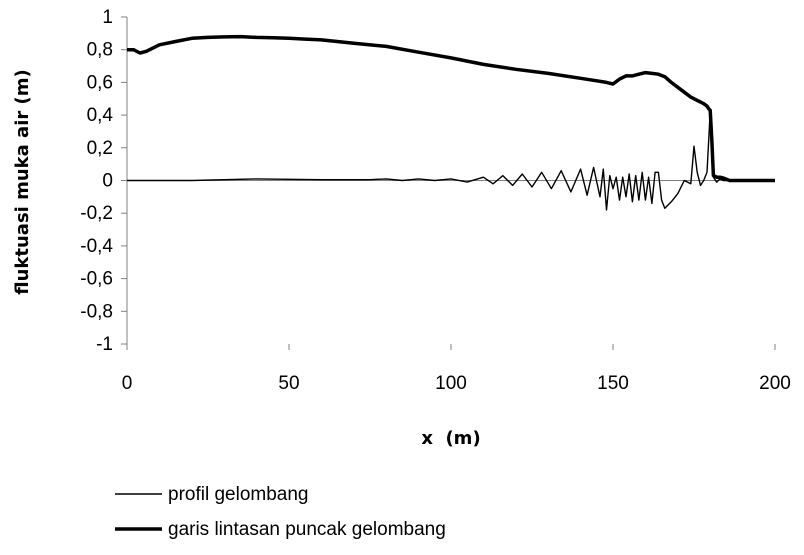 The image size is (804, 555). I want to click on y-tick-label: 0,4, so click(100, 115).